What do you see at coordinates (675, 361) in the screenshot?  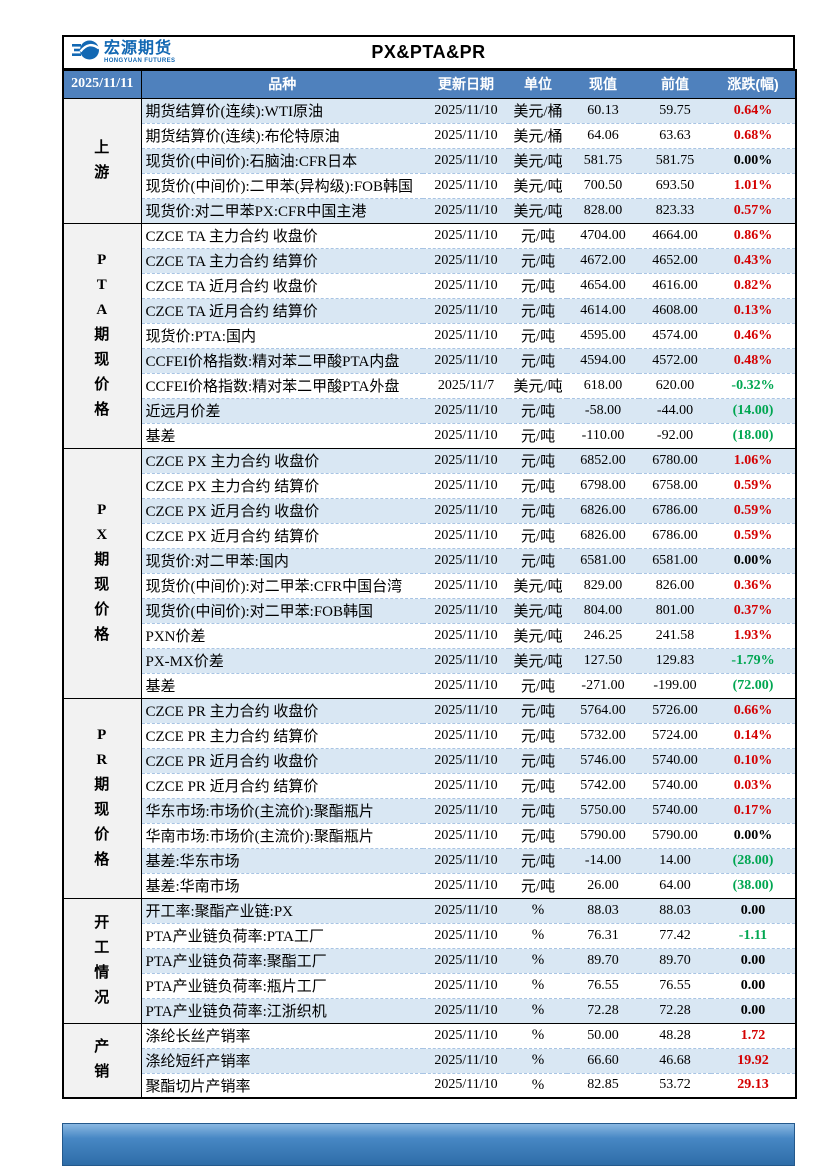 I see `previous-value-cell: 4572.00` at bounding box center [675, 361].